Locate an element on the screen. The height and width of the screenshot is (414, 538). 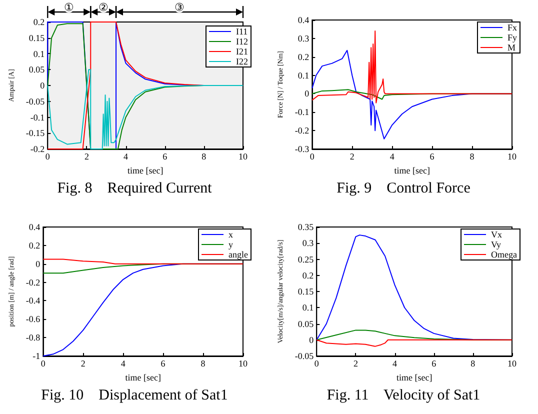
y-tick-label: -0.4 is located at coordinates (33, 301).